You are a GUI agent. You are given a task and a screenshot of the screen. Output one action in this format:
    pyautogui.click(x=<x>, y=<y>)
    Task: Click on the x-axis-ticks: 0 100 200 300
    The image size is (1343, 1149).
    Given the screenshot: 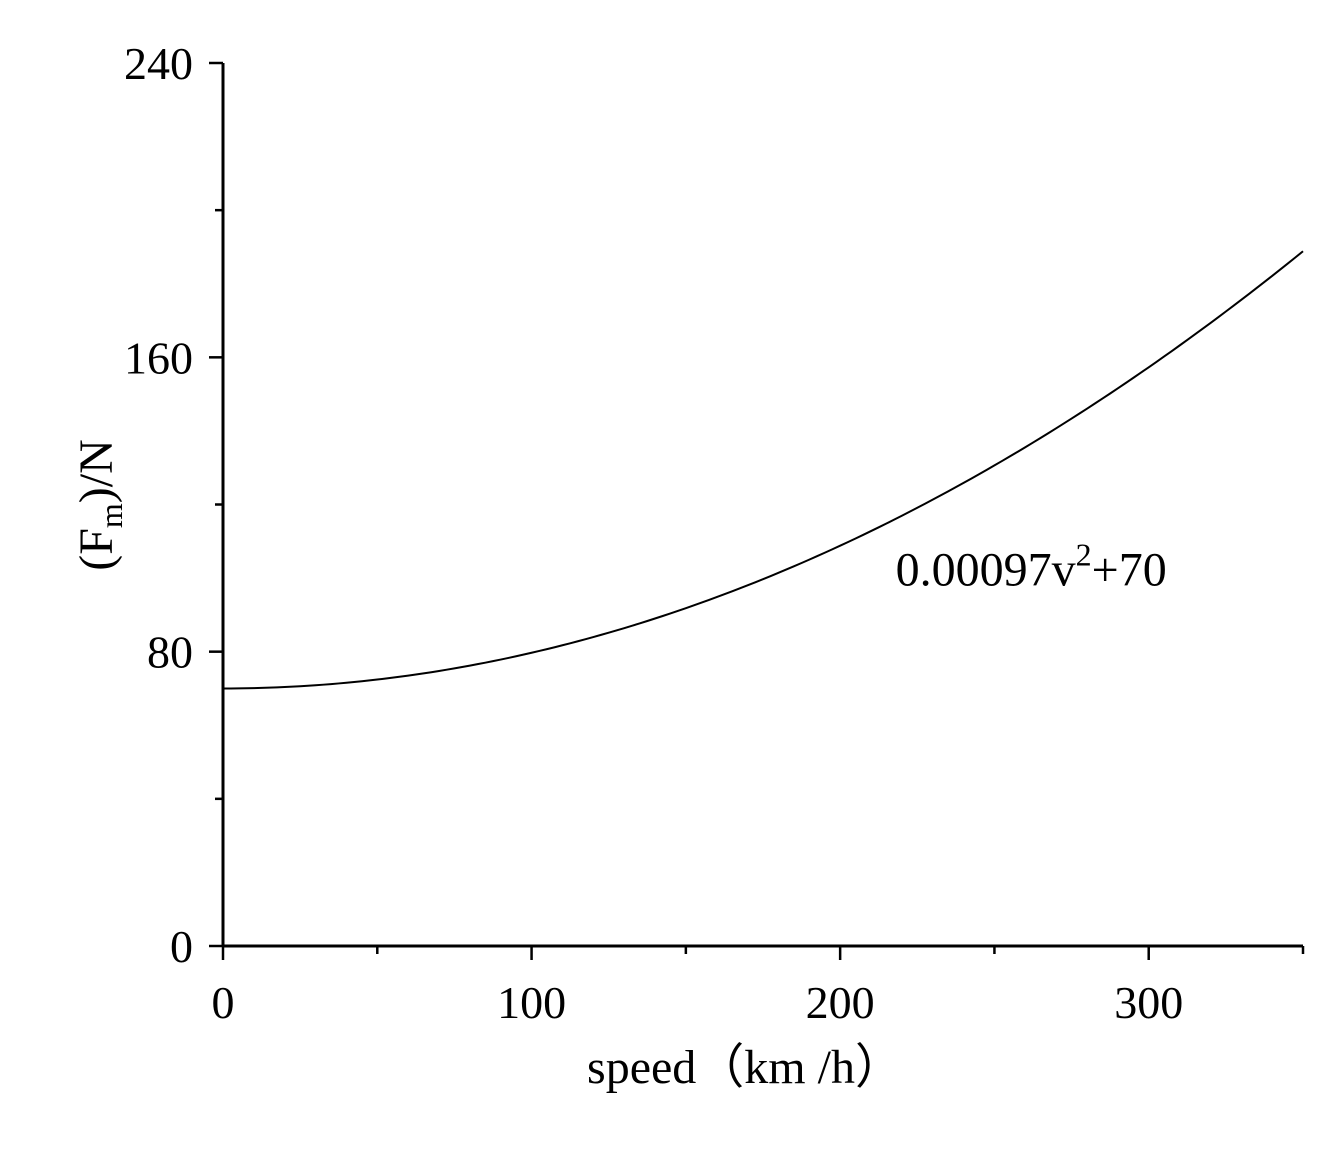 What is the action you would take?
    pyautogui.click(x=758, y=987)
    